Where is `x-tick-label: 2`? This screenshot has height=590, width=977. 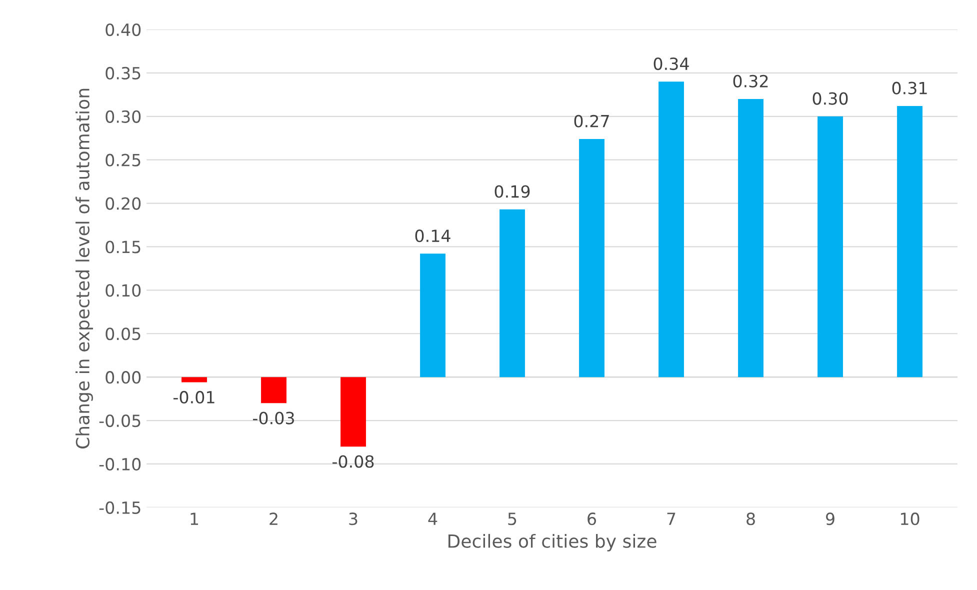 x-tick-label: 2 is located at coordinates (274, 518).